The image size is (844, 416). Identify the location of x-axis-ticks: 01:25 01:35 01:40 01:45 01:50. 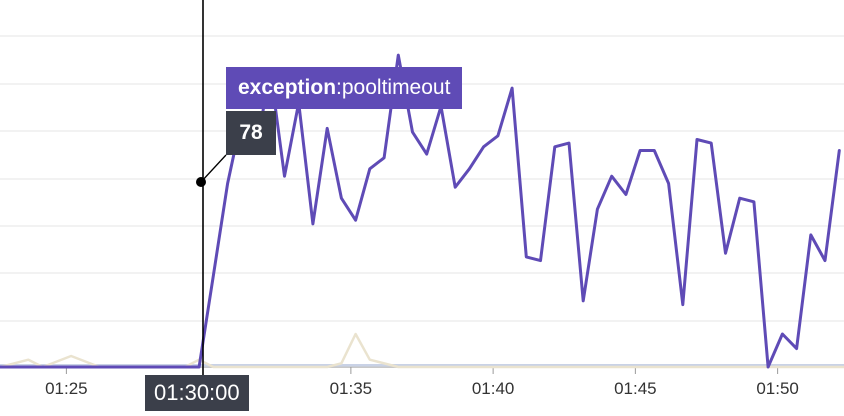
(422, 382).